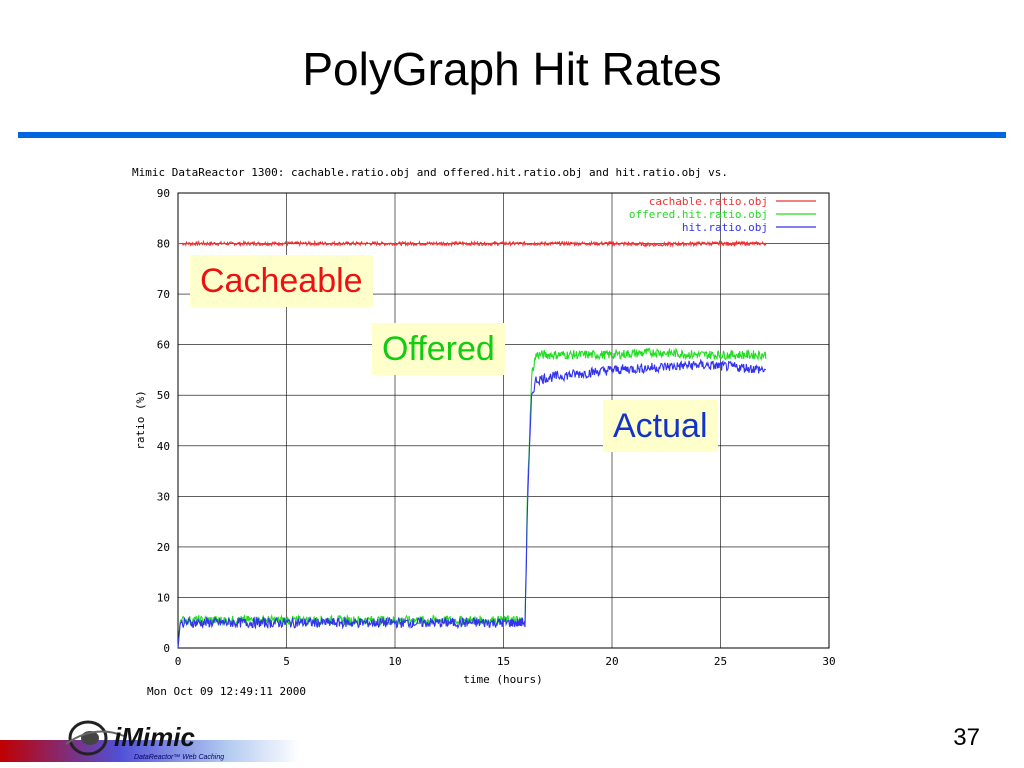 This screenshot has width=1024, height=768. I want to click on legend-label: cachable.ratio.obj, so click(708, 201).